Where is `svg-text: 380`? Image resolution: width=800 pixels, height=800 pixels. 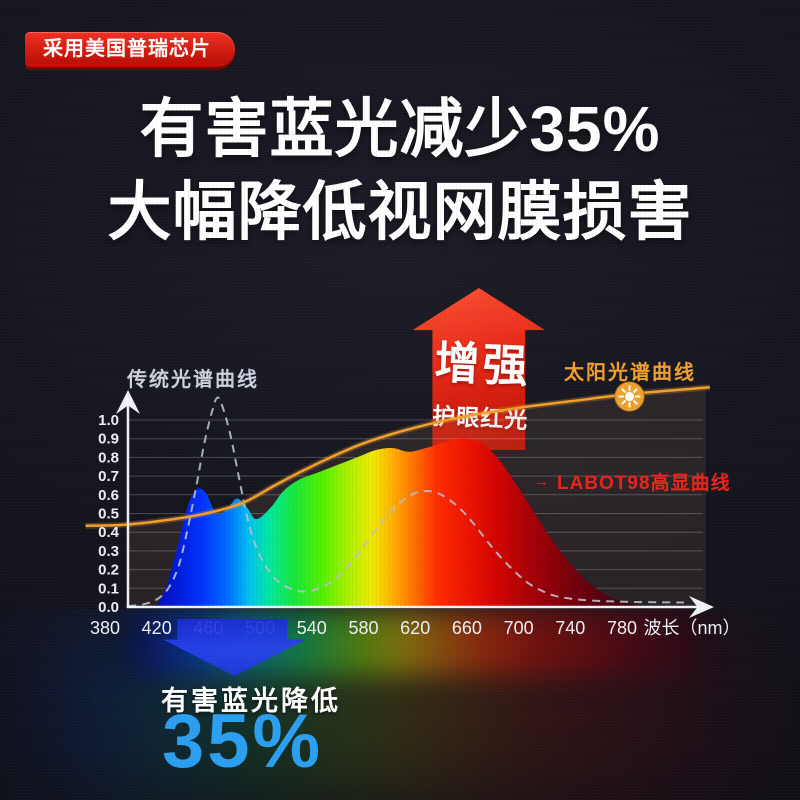
svg-text: 380 is located at coordinates (105, 628).